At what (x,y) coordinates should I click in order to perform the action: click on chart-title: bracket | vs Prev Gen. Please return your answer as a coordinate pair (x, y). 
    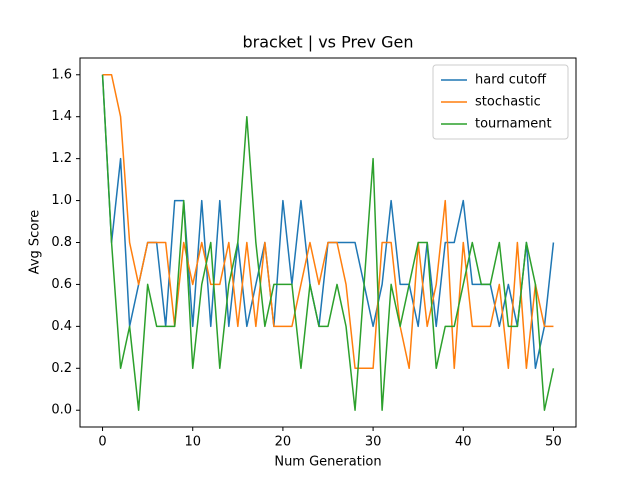
    Looking at the image, I should click on (328, 42).